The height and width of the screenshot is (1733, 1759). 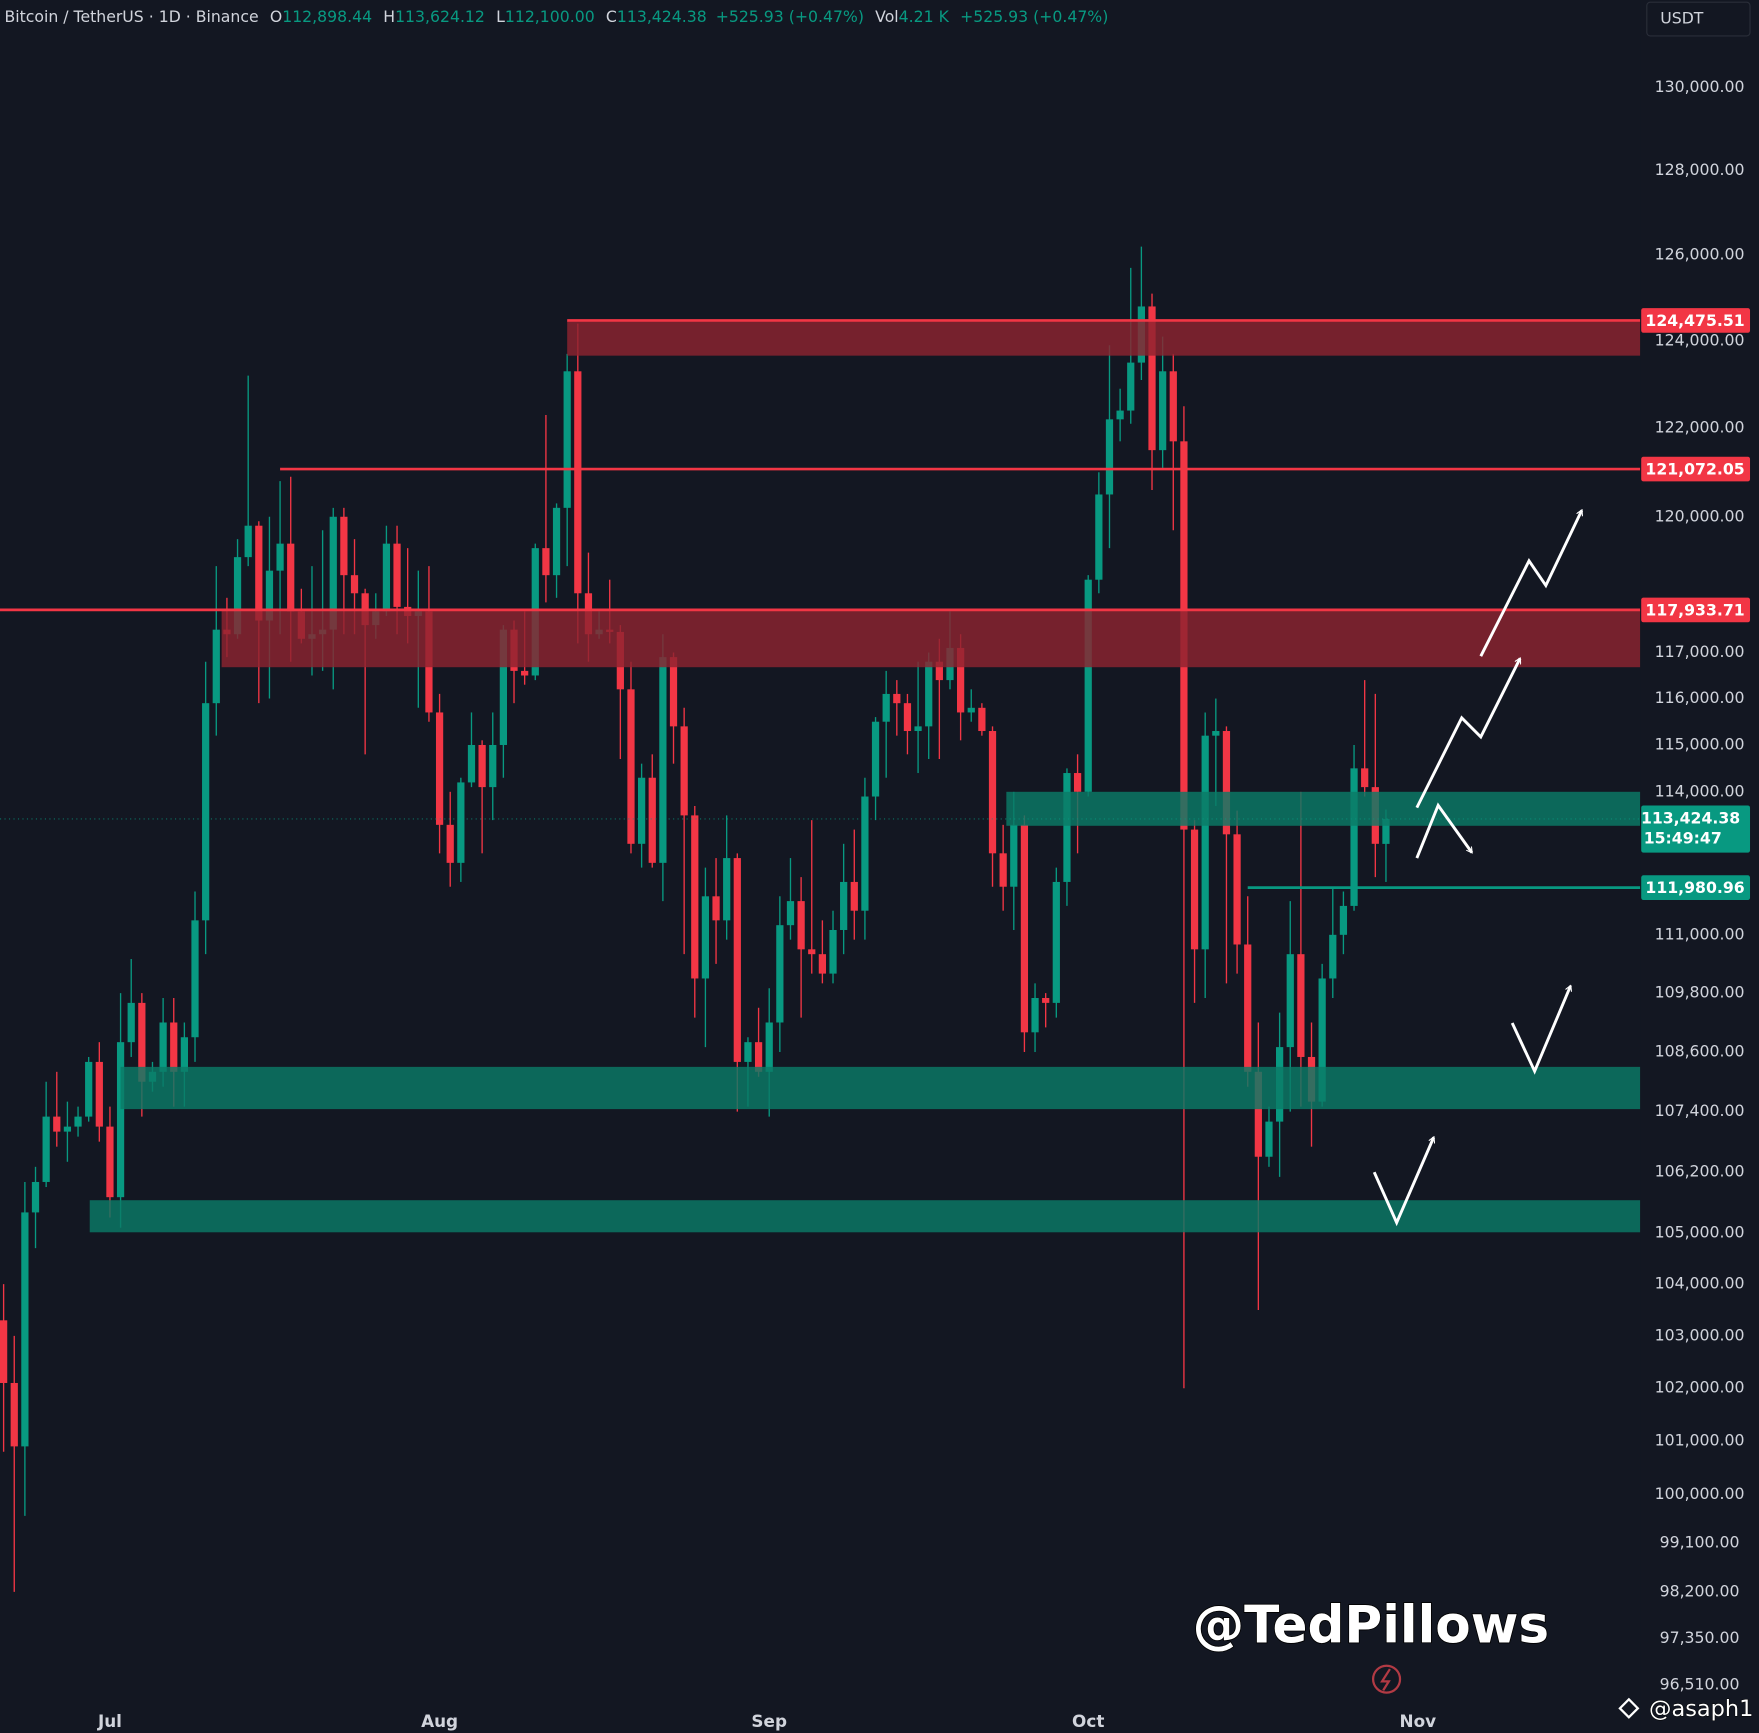 I want to click on symbol-title: Bitcoin / TetherUS · 1D · Binance, so click(x=131, y=15).